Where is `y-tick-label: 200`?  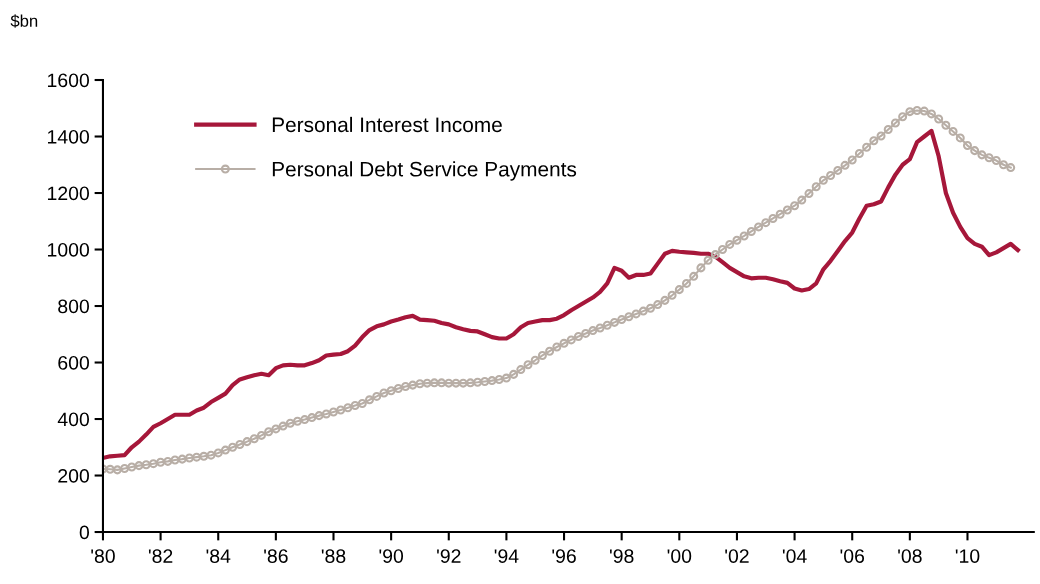 y-tick-label: 200 is located at coordinates (74, 475).